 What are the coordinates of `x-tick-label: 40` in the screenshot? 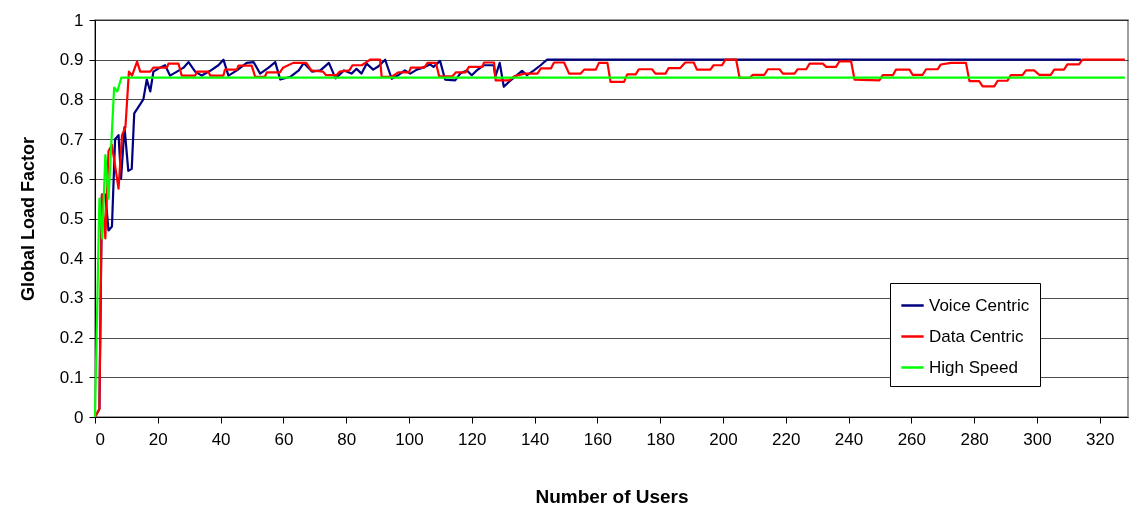 It's located at (221, 439).